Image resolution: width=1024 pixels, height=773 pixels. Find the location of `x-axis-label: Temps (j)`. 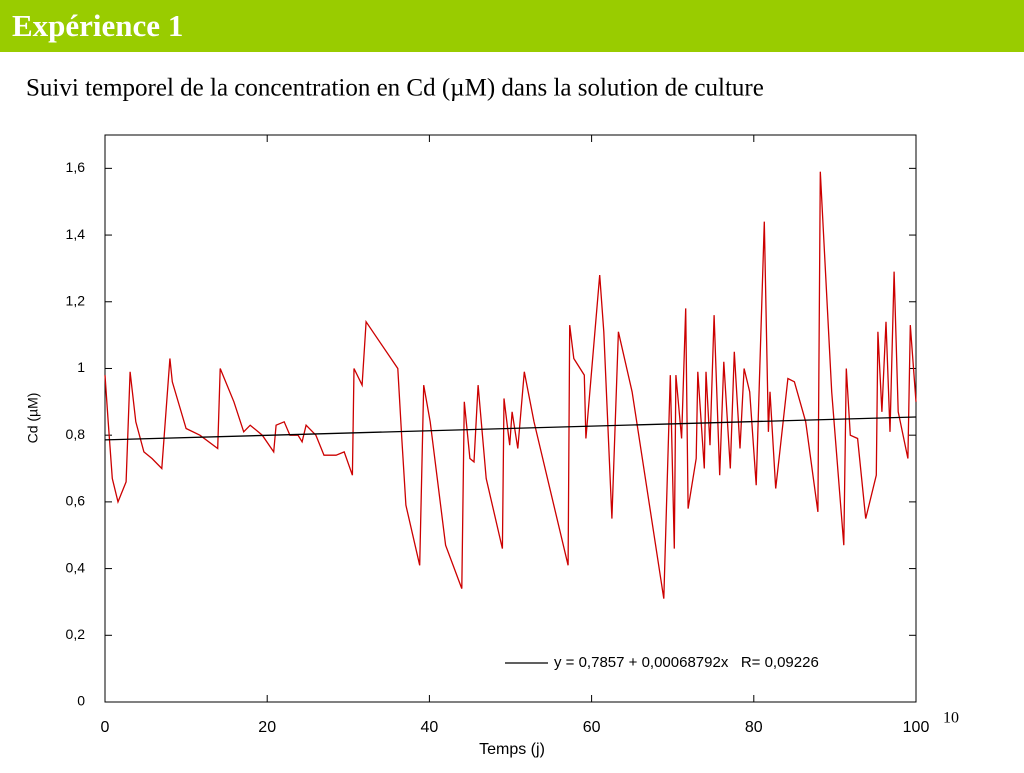

x-axis-label: Temps (j) is located at coordinates (512, 749).